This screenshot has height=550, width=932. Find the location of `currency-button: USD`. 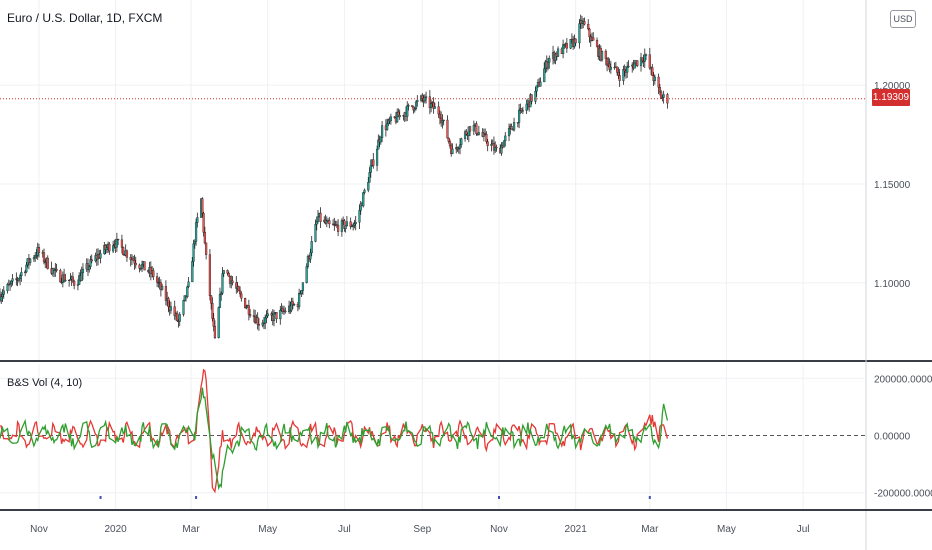

currency-button: USD is located at coordinates (903, 19).